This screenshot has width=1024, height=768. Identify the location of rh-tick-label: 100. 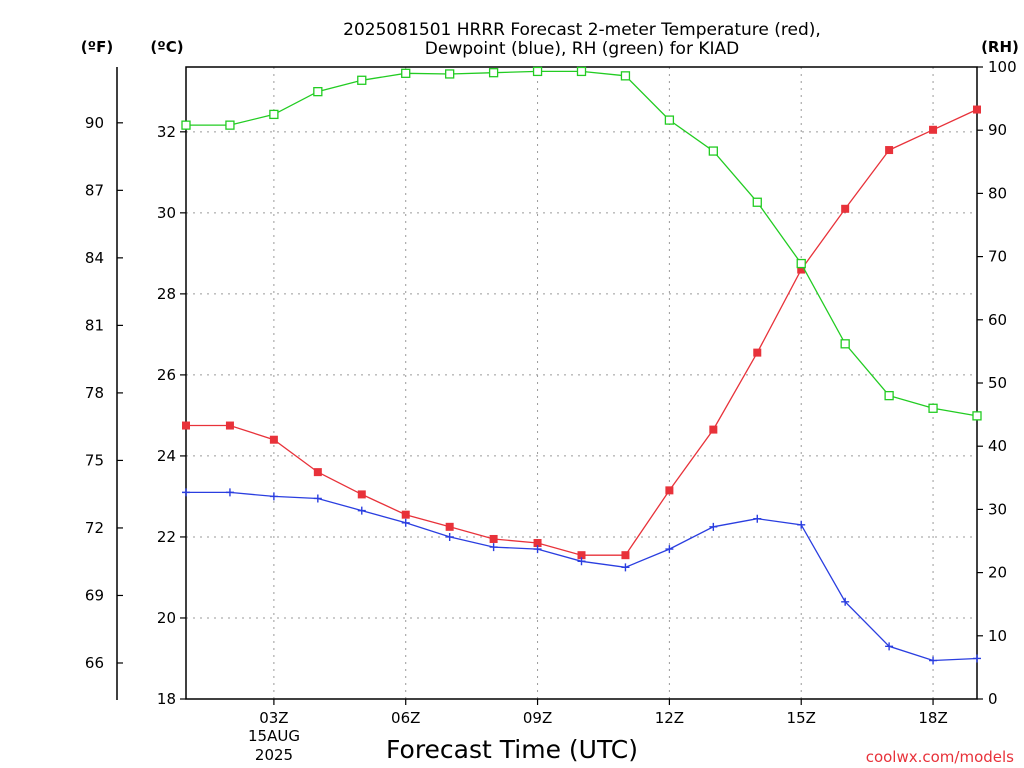
(1002, 67).